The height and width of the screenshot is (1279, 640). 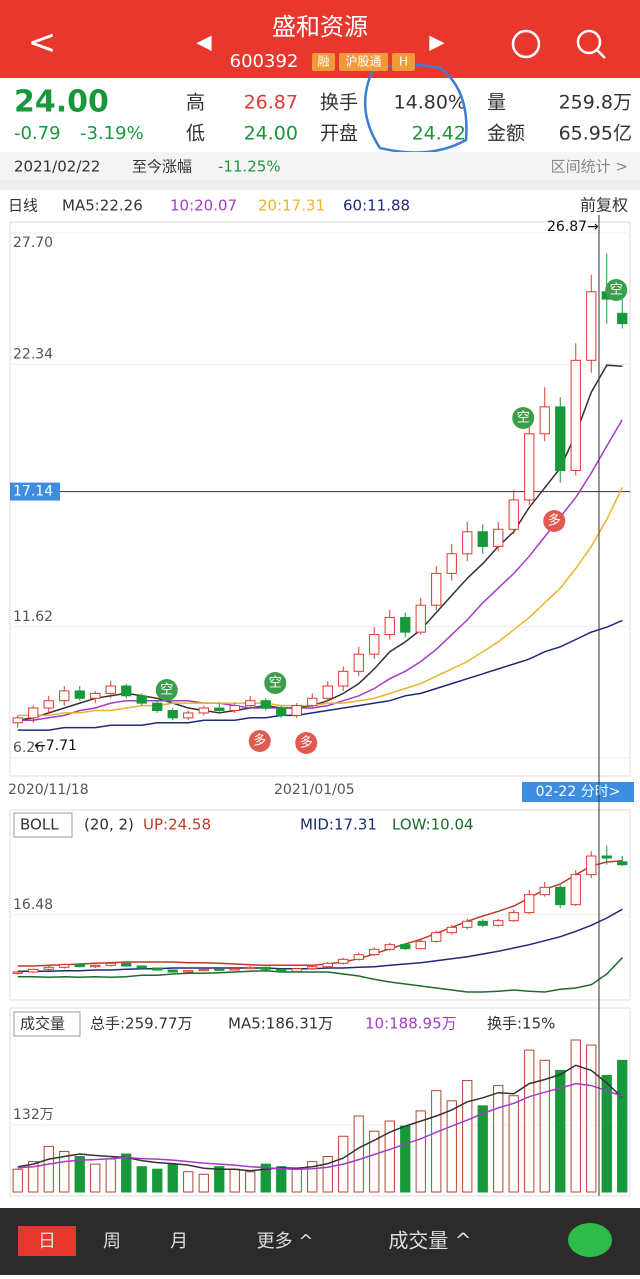 I want to click on tab: 日, so click(x=47, y=1241).